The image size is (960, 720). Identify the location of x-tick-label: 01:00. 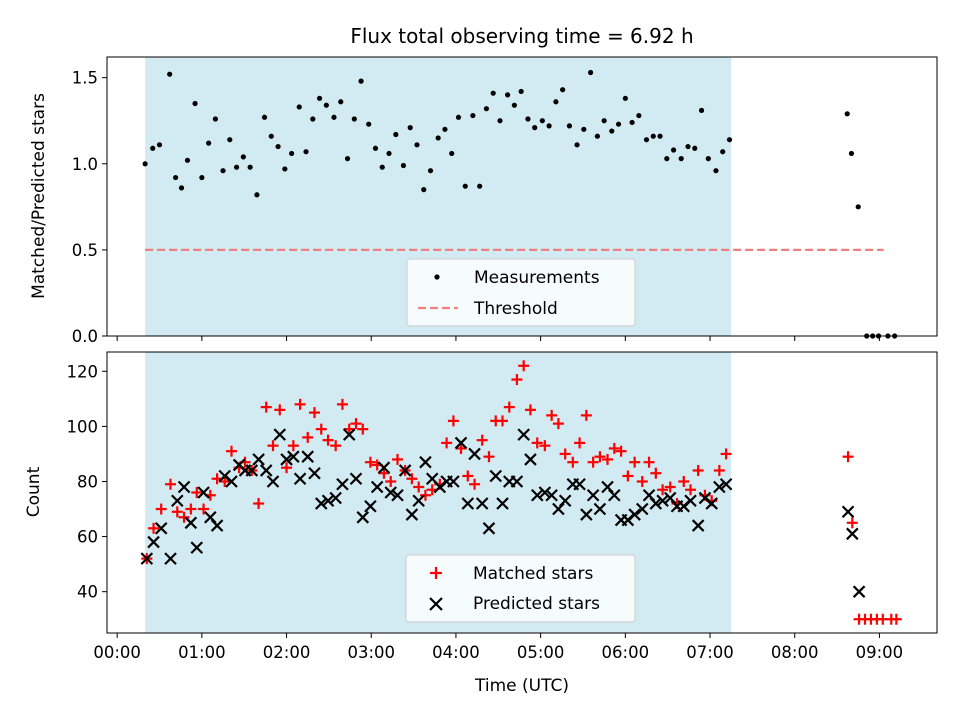
(202, 652).